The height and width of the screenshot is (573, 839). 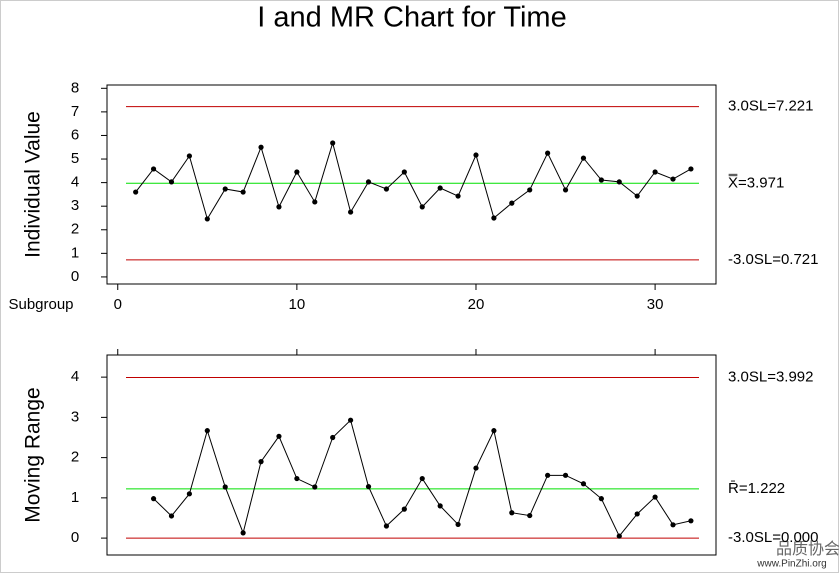 What do you see at coordinates (771, 106) in the screenshot?
I see `control-limit-label: 3.0SL=7.221` at bounding box center [771, 106].